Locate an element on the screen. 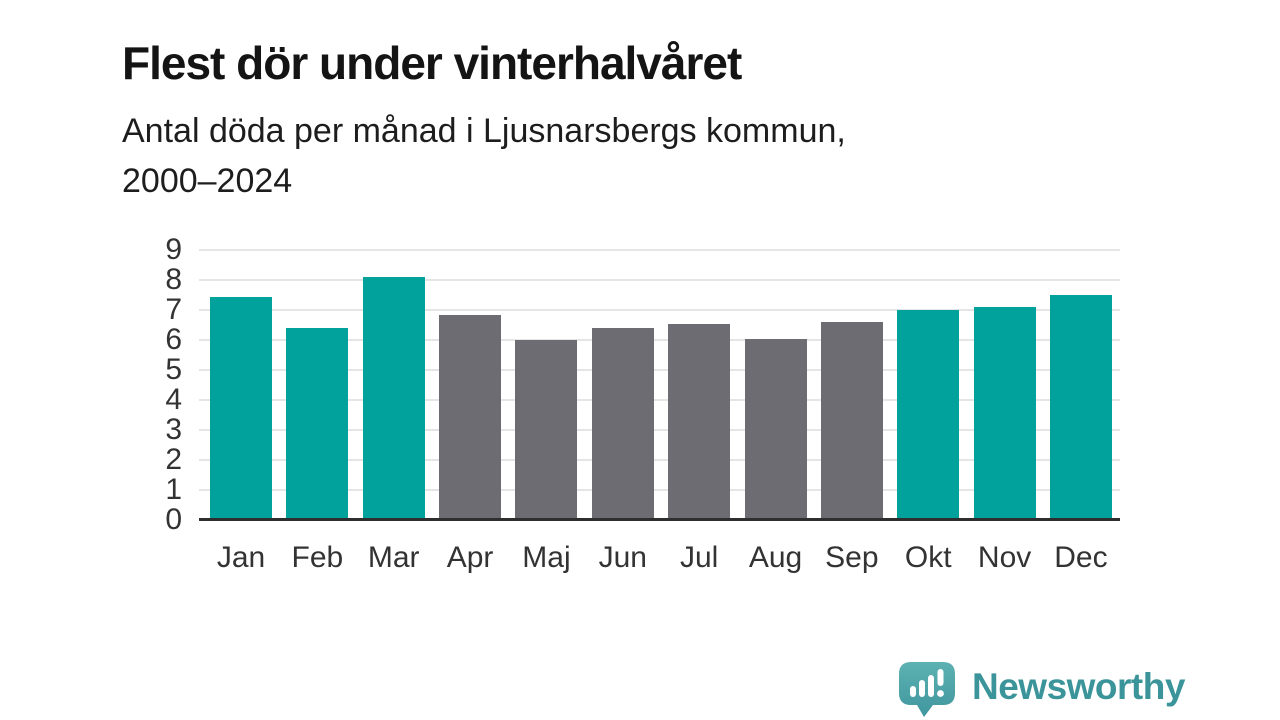 Image resolution: width=1280 pixels, height=720 pixels. bar-jul is located at coordinates (699, 421).